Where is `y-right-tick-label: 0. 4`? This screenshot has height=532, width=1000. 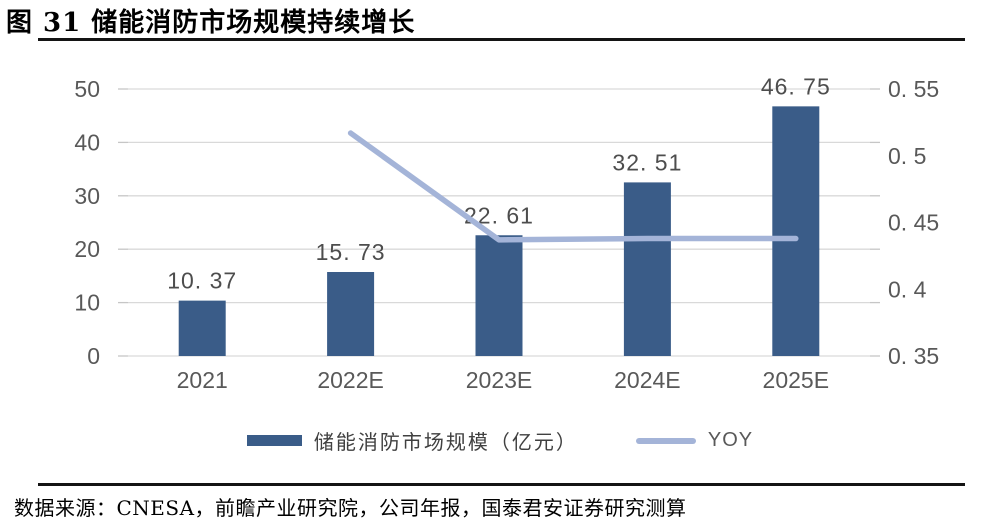
y-right-tick-label: 0. 4 is located at coordinates (907, 289).